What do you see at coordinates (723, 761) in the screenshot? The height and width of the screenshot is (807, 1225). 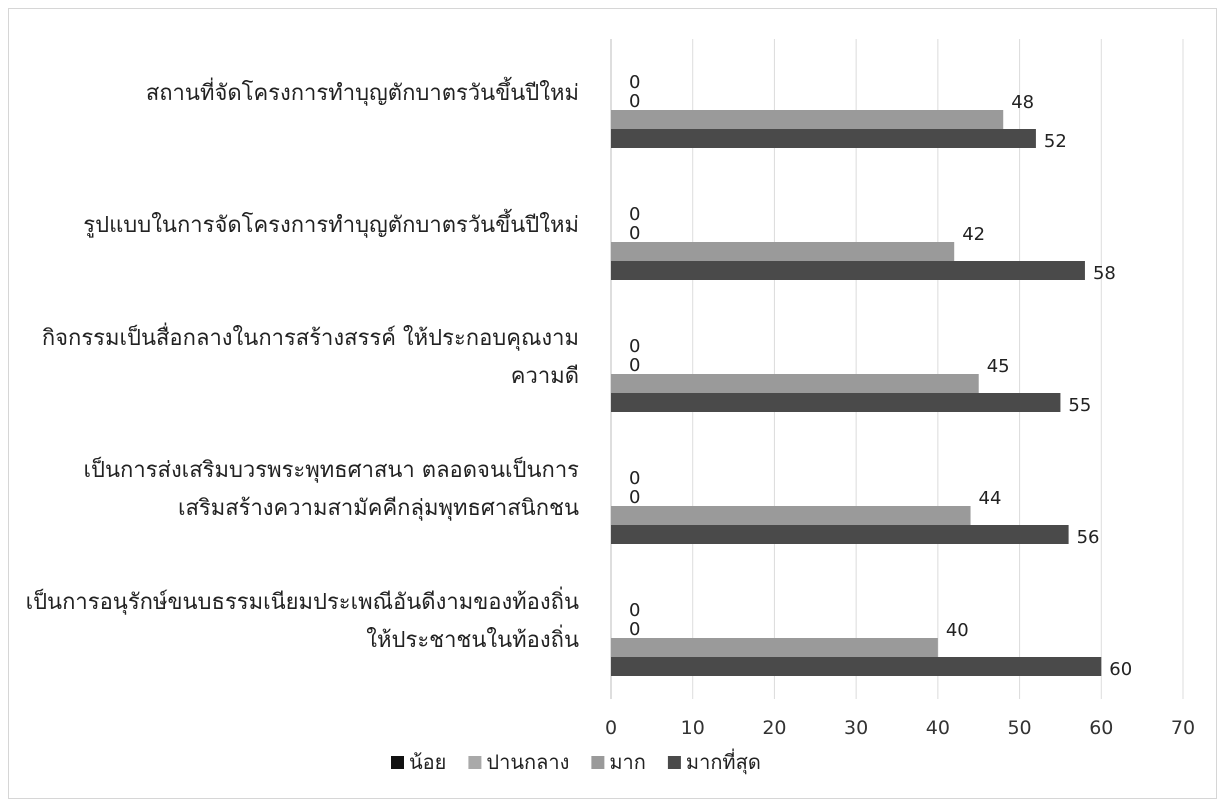 I see `legend-label: มากที่สุด` at bounding box center [723, 761].